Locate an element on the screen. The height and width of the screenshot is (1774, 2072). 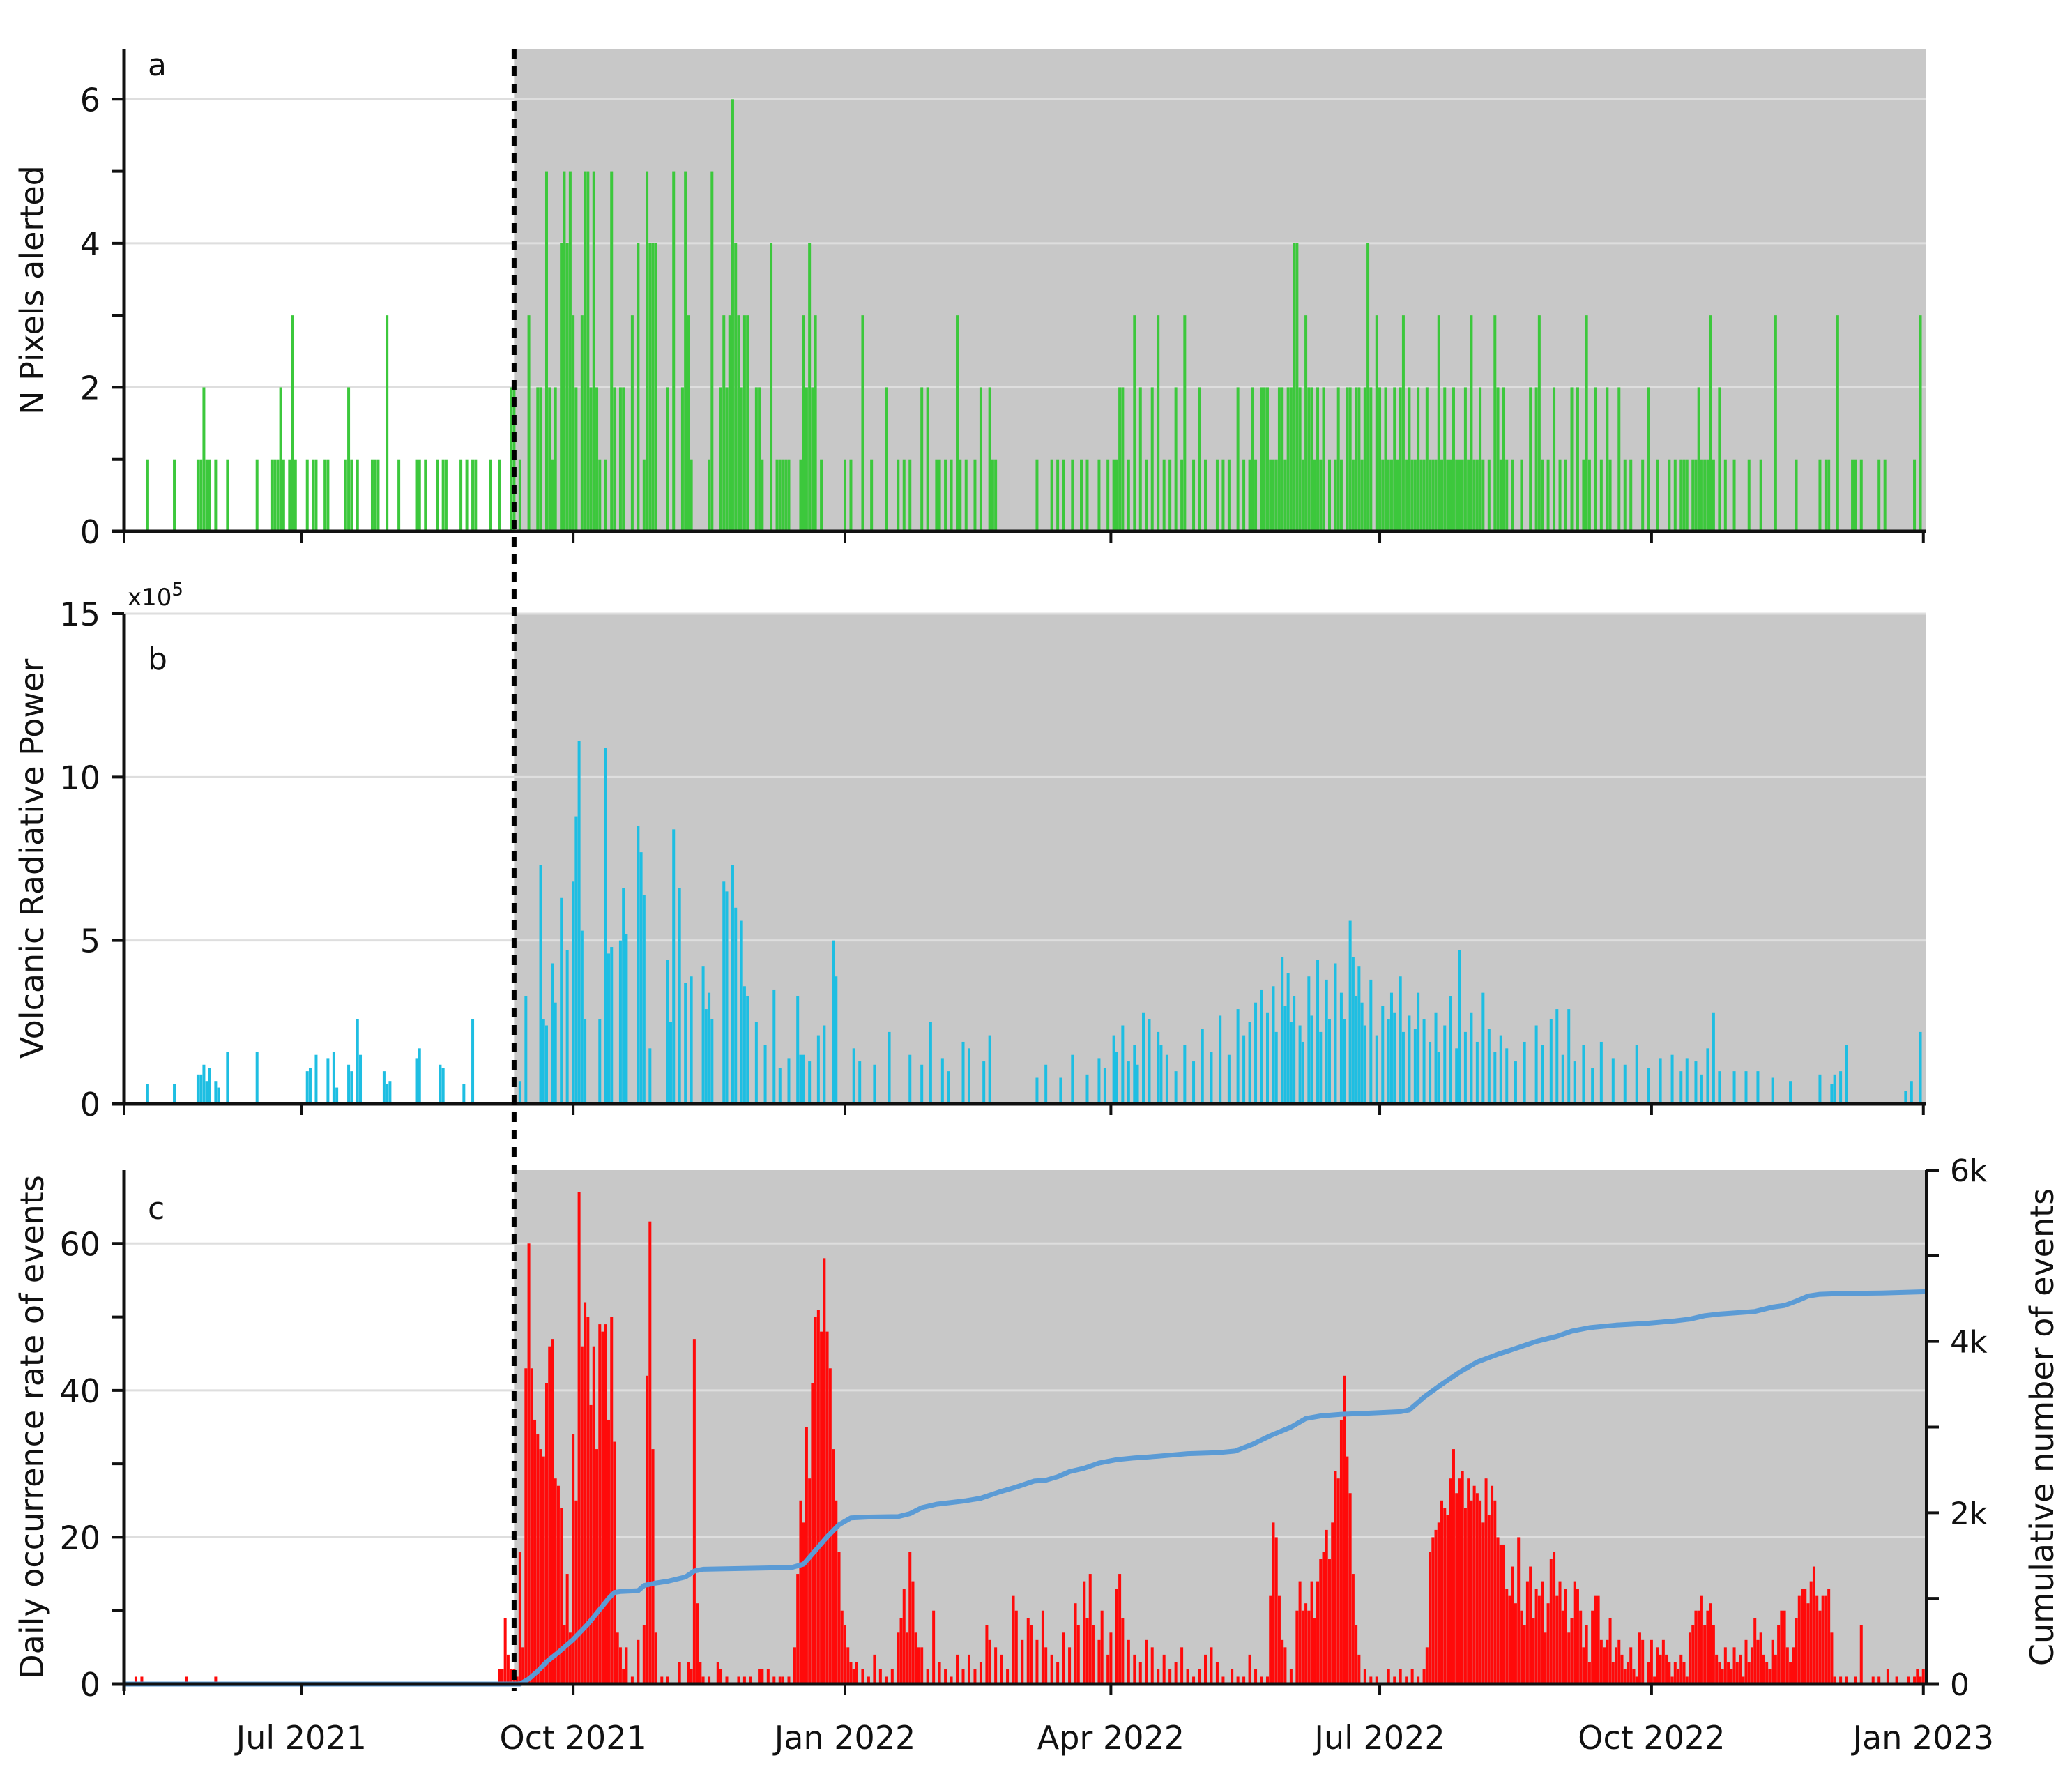
right-y-tick-label: 4k is located at coordinates (1969, 1342).